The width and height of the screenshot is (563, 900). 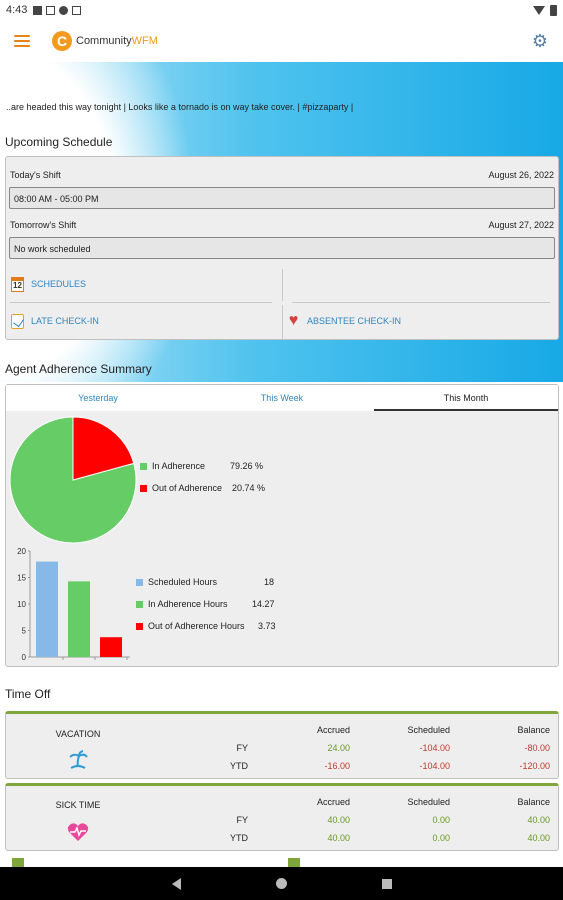 I want to click on tomorrow-shift-date: August 27, 2022, so click(x=521, y=225).